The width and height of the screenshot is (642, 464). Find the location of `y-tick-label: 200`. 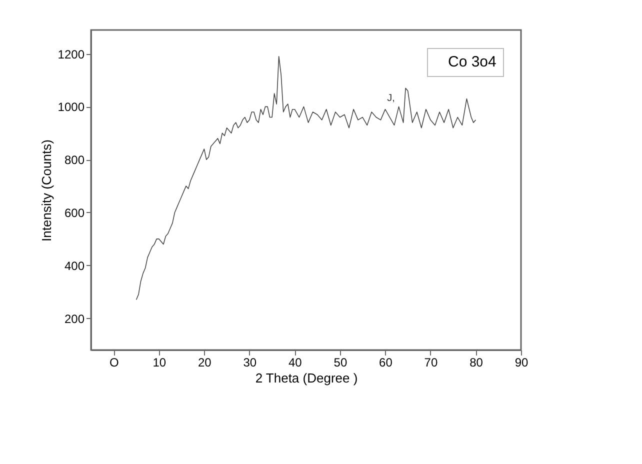

y-tick-label: 200 is located at coordinates (74, 319).